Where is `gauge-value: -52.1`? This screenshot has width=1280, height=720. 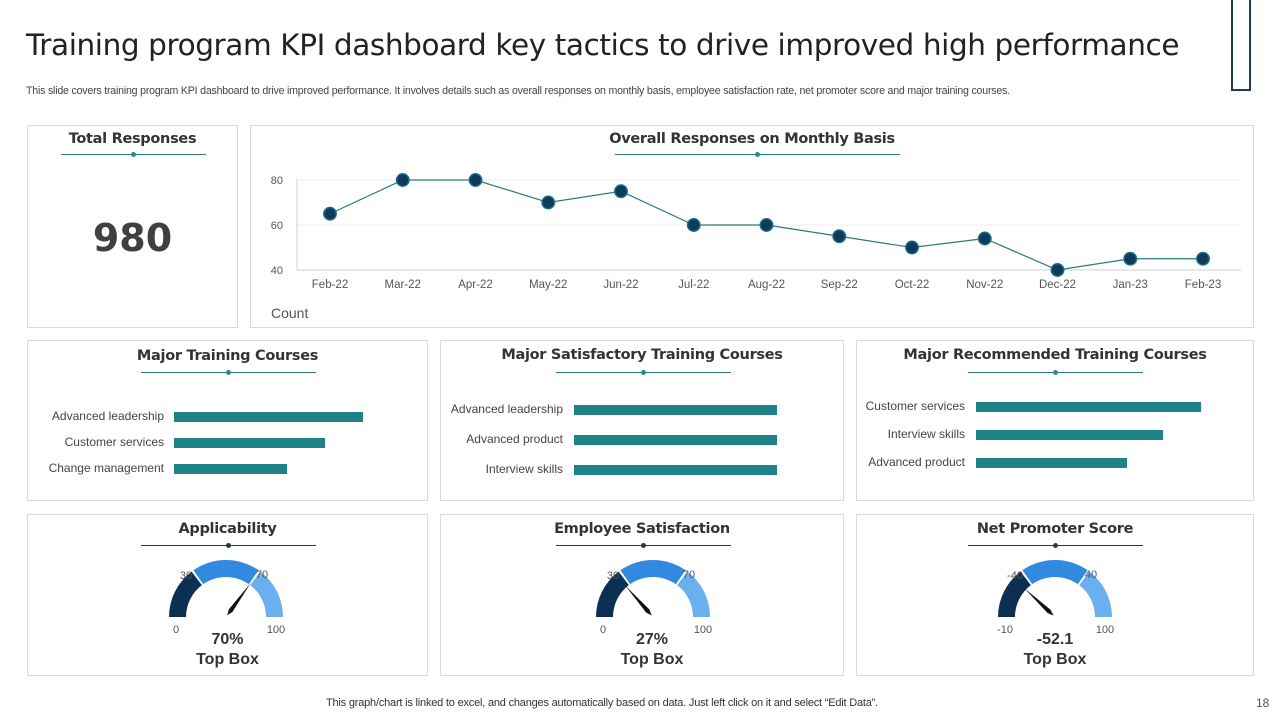 gauge-value: -52.1 is located at coordinates (1055, 639).